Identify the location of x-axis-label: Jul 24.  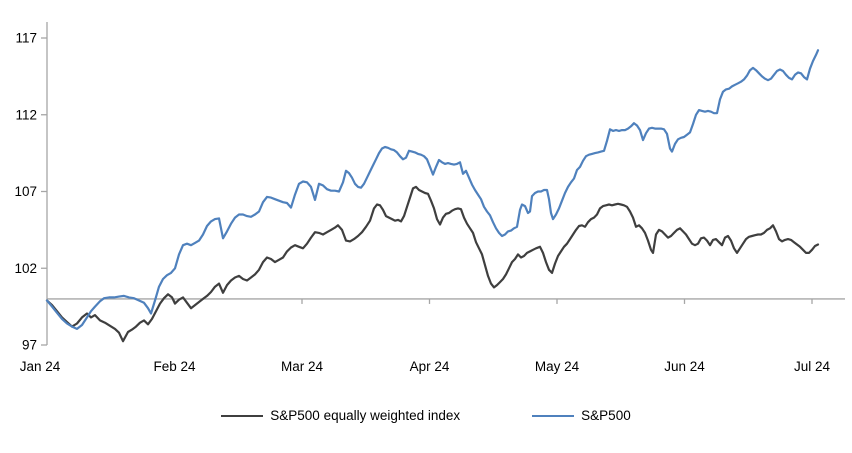
(812, 366).